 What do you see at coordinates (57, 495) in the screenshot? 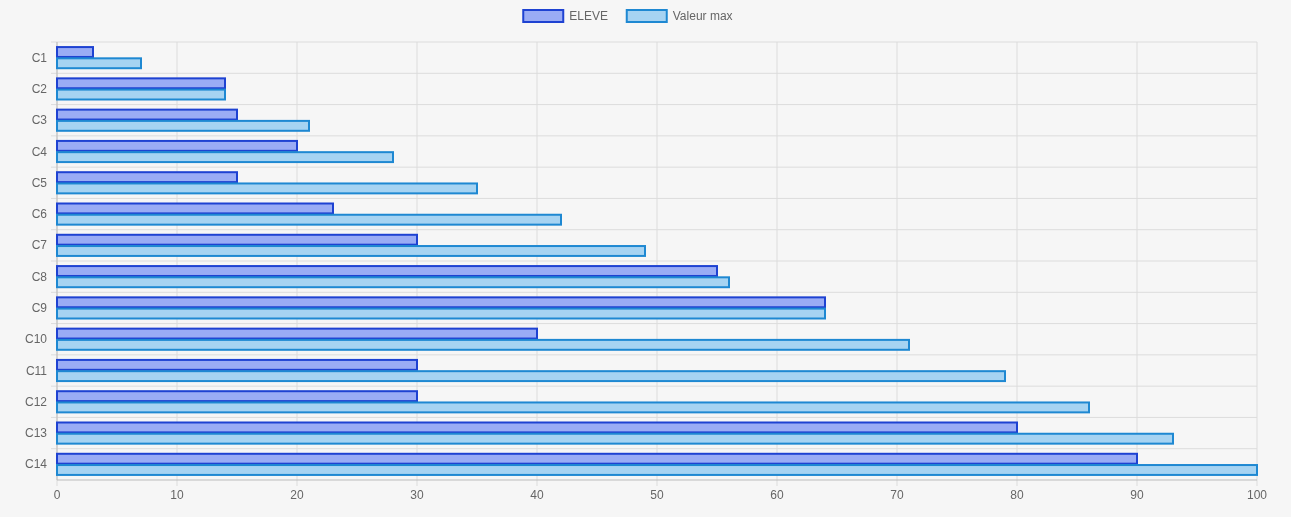
I see `x-tick-label: 0` at bounding box center [57, 495].